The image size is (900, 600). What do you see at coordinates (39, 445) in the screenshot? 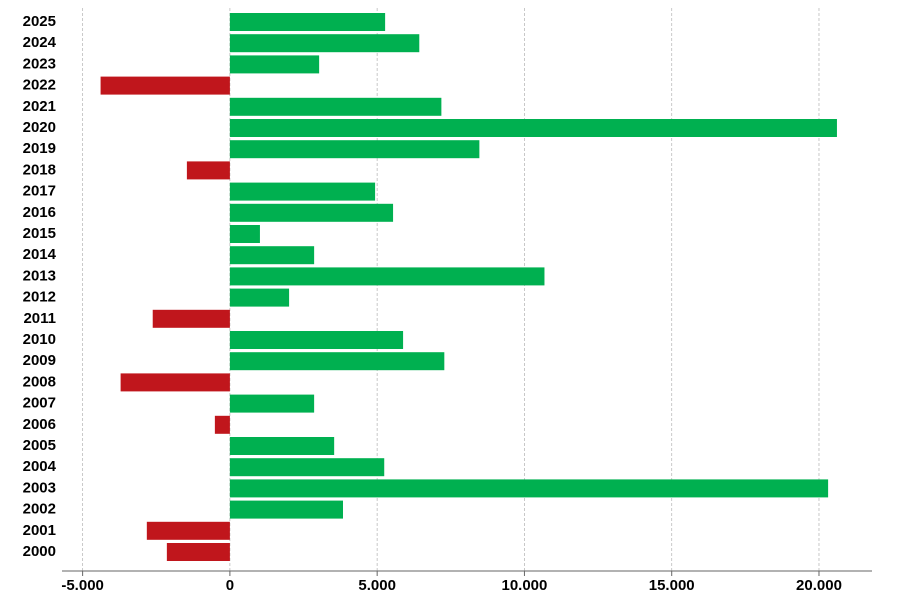
I see `y-tick-label: 2005` at bounding box center [39, 445].